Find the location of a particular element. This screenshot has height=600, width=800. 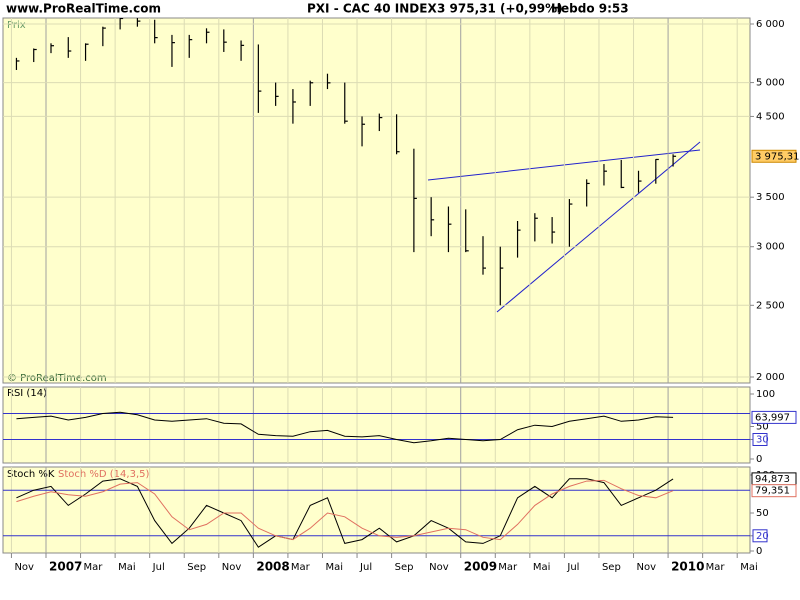

y-tick-label: 3 000 is located at coordinates (770, 247).